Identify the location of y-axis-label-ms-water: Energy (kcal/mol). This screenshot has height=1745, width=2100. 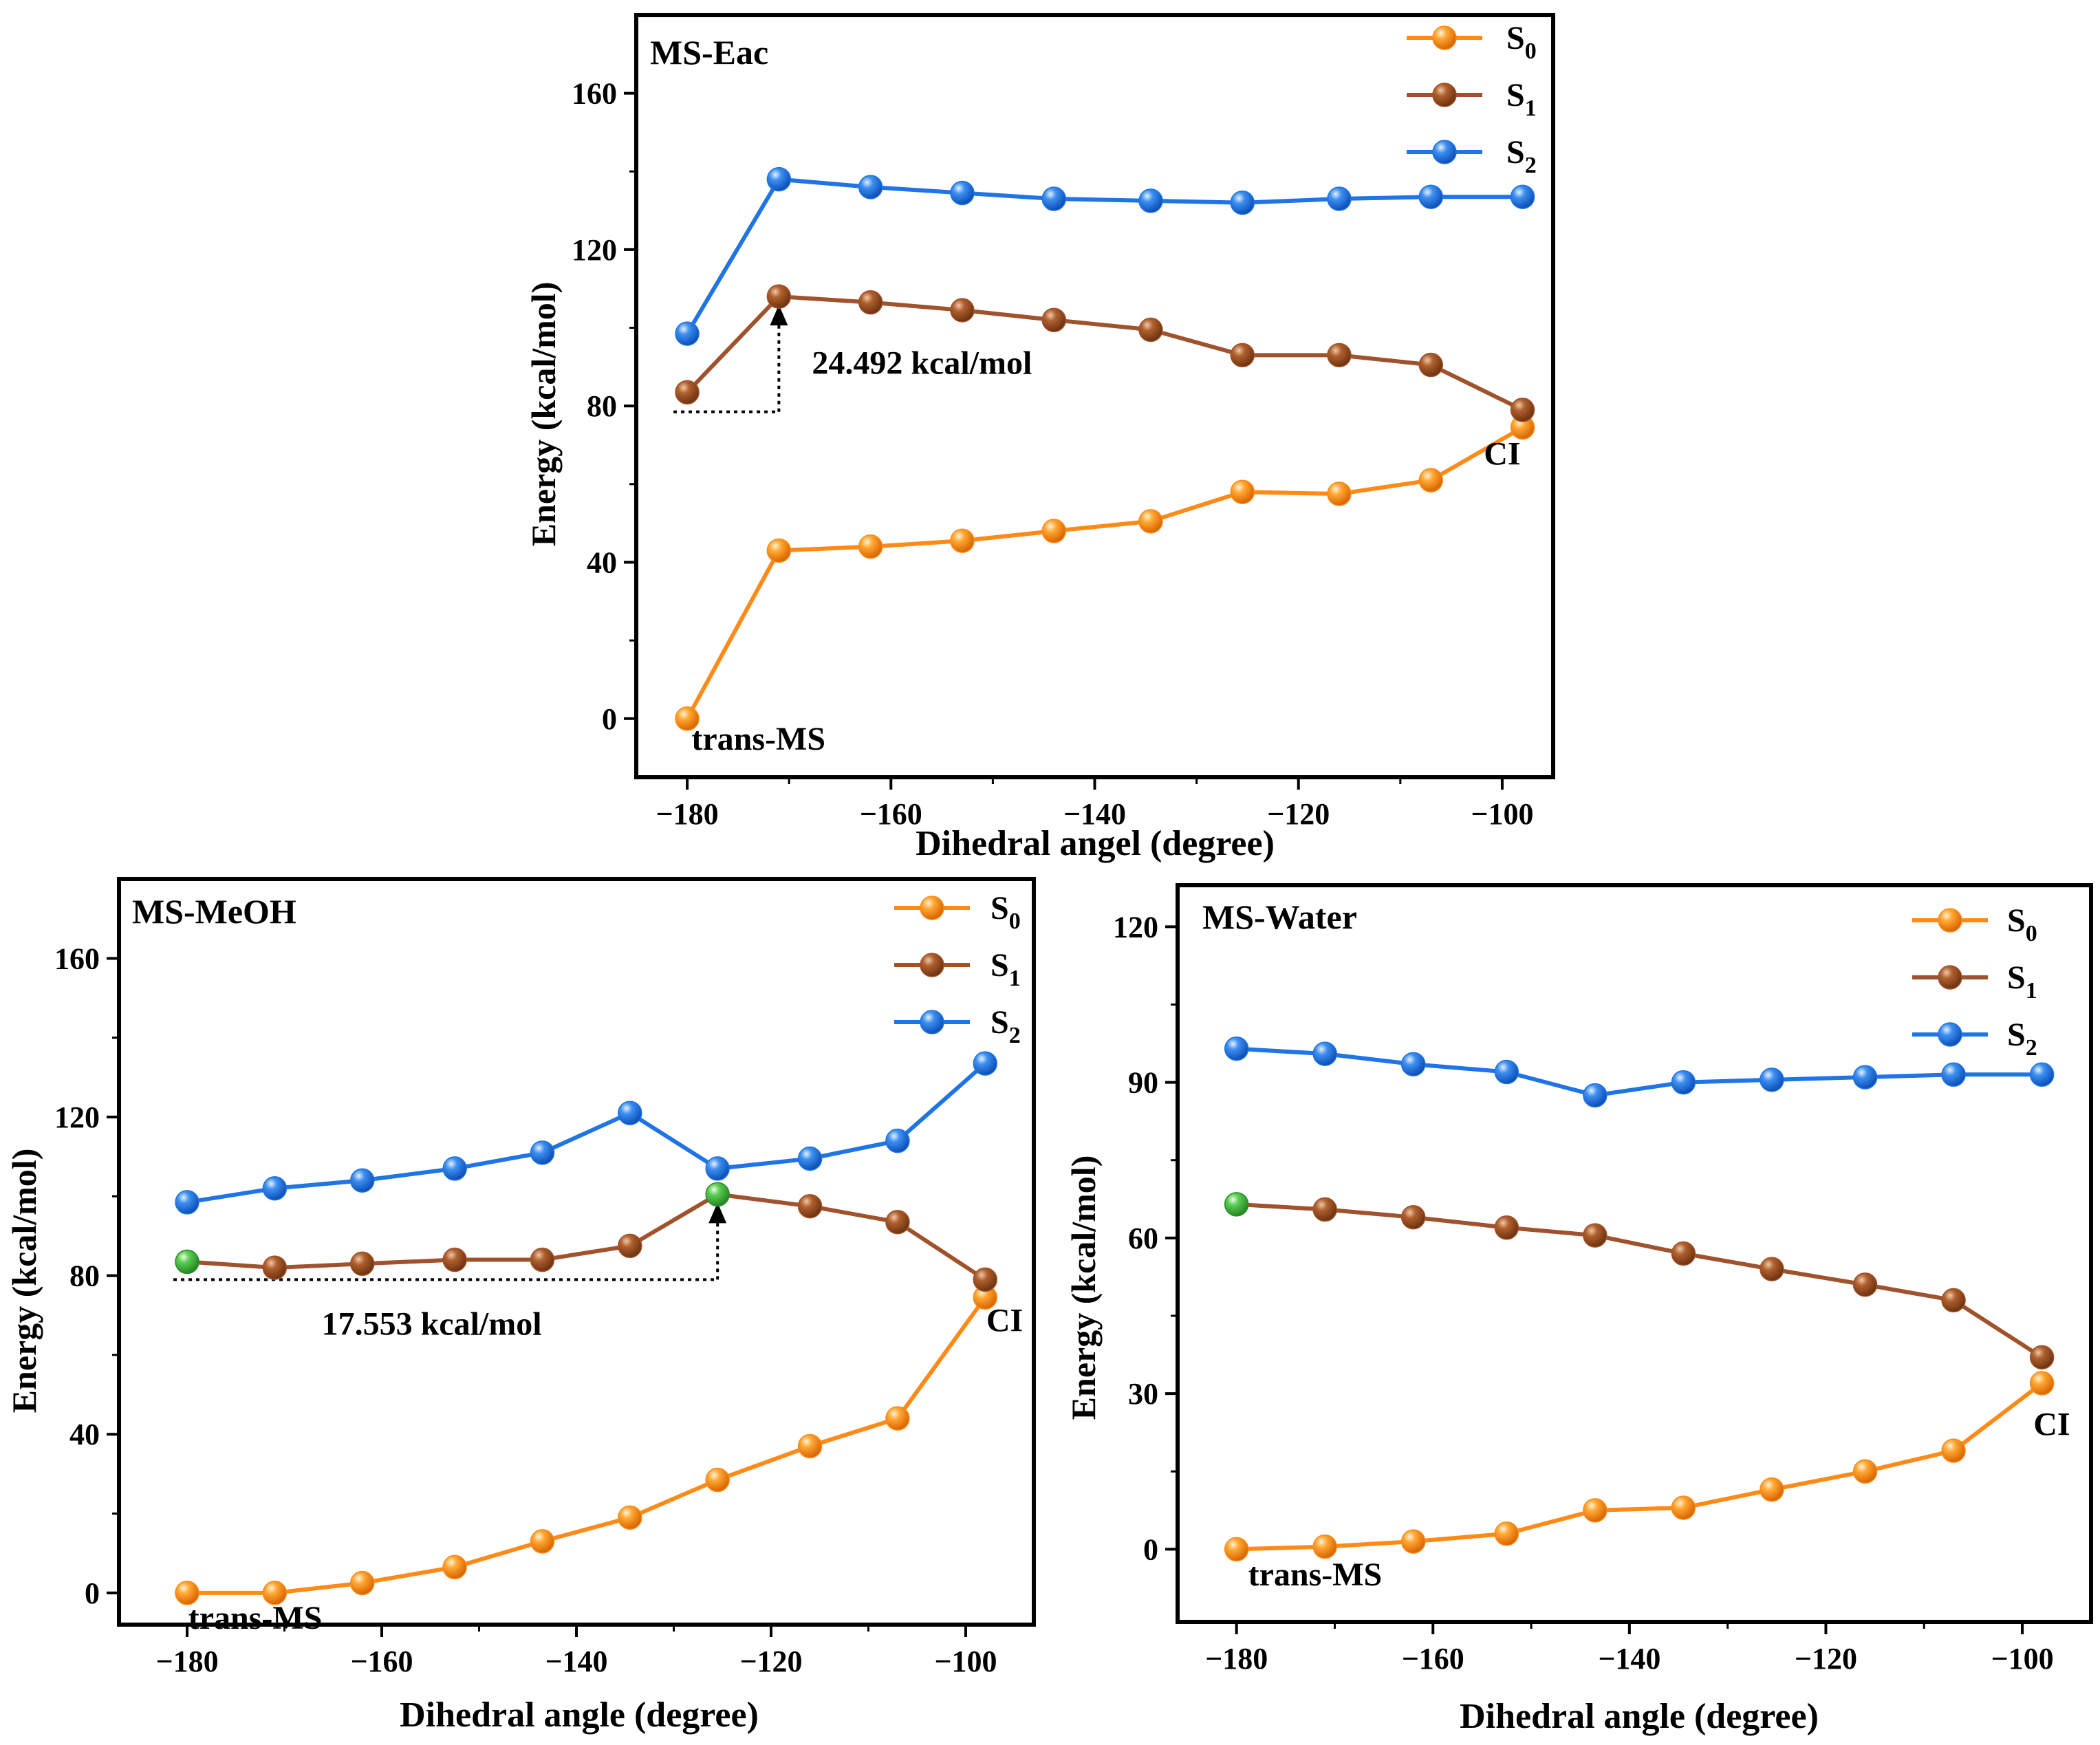
(1083, 1288).